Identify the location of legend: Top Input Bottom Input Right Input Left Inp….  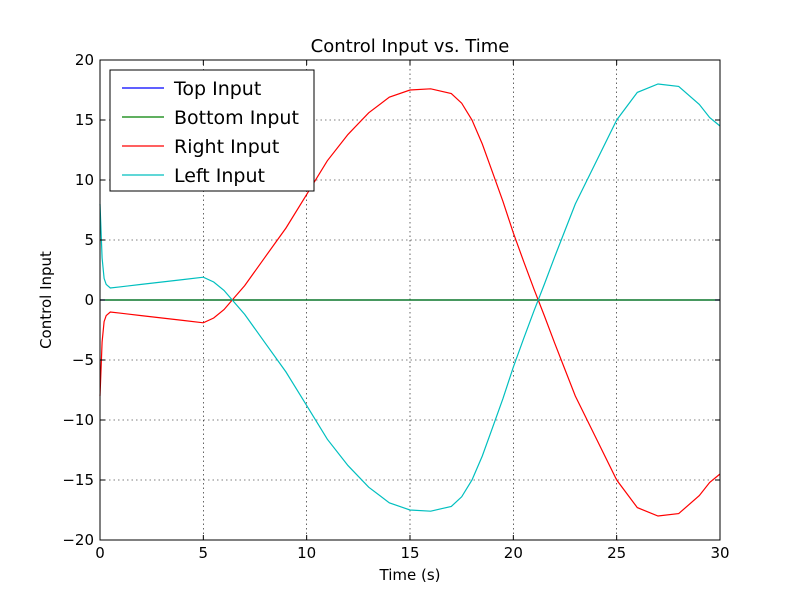
(212, 130).